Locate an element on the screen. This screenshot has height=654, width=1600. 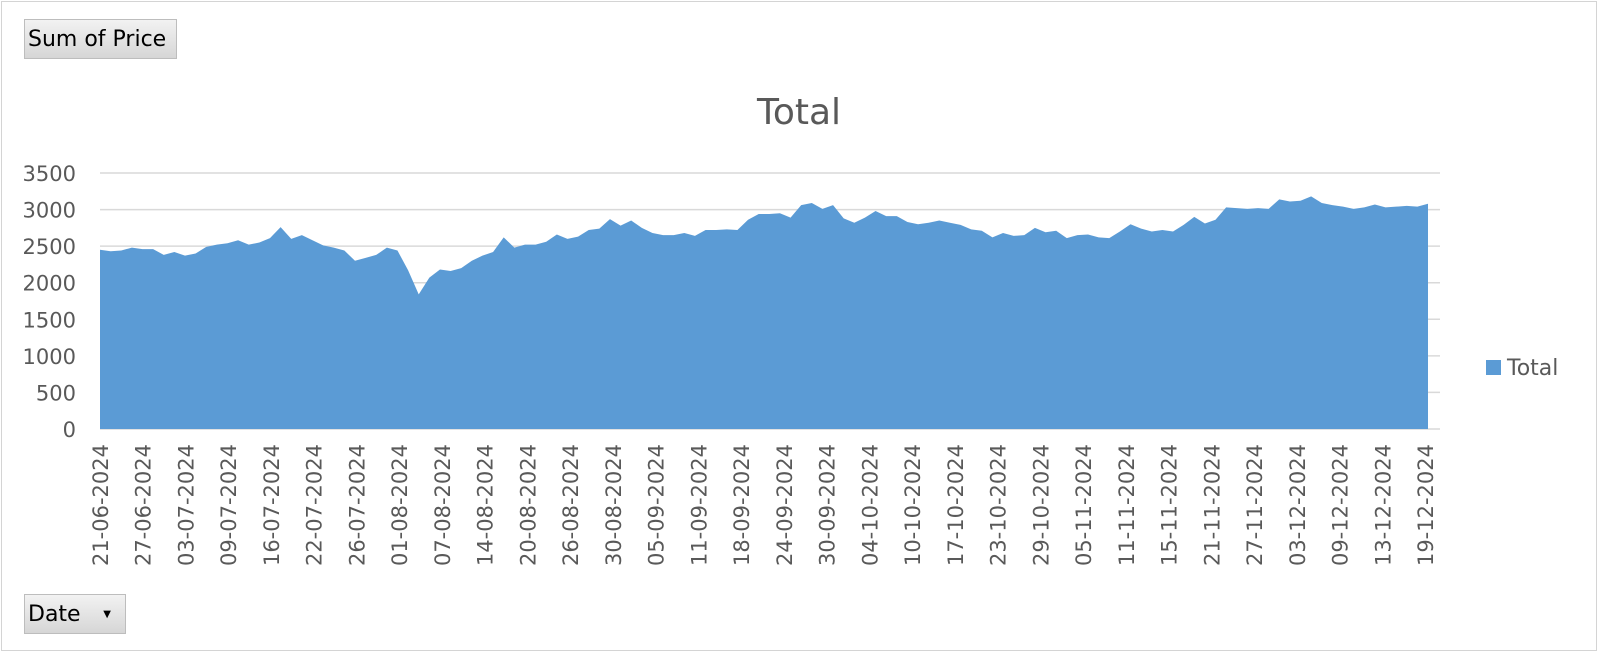
date-field-filter-button: Date ▼ is located at coordinates (75, 614).